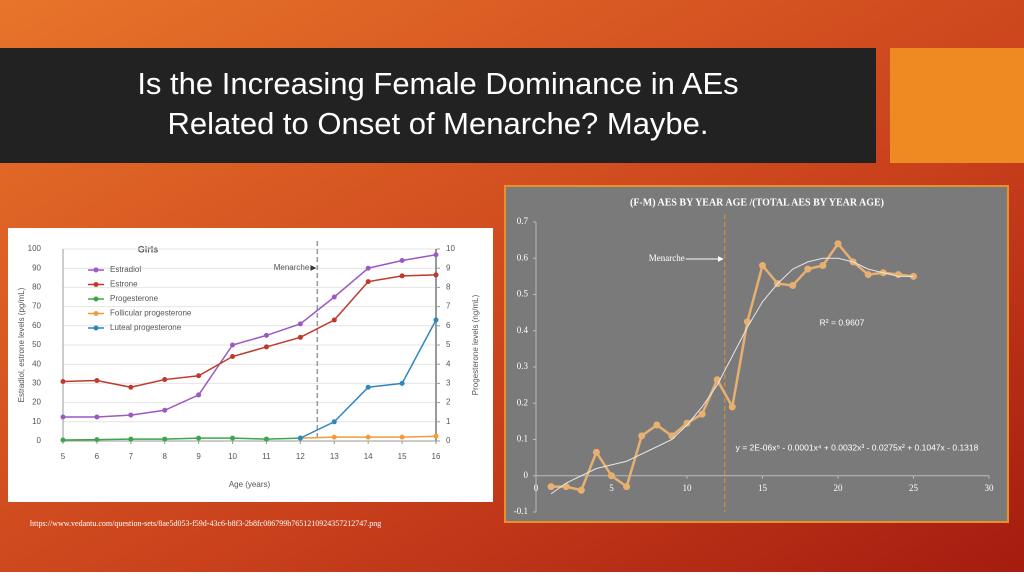 Image resolution: width=1024 pixels, height=577 pixels. What do you see at coordinates (134, 298) in the screenshot?
I see `legend-label: Progesterone` at bounding box center [134, 298].